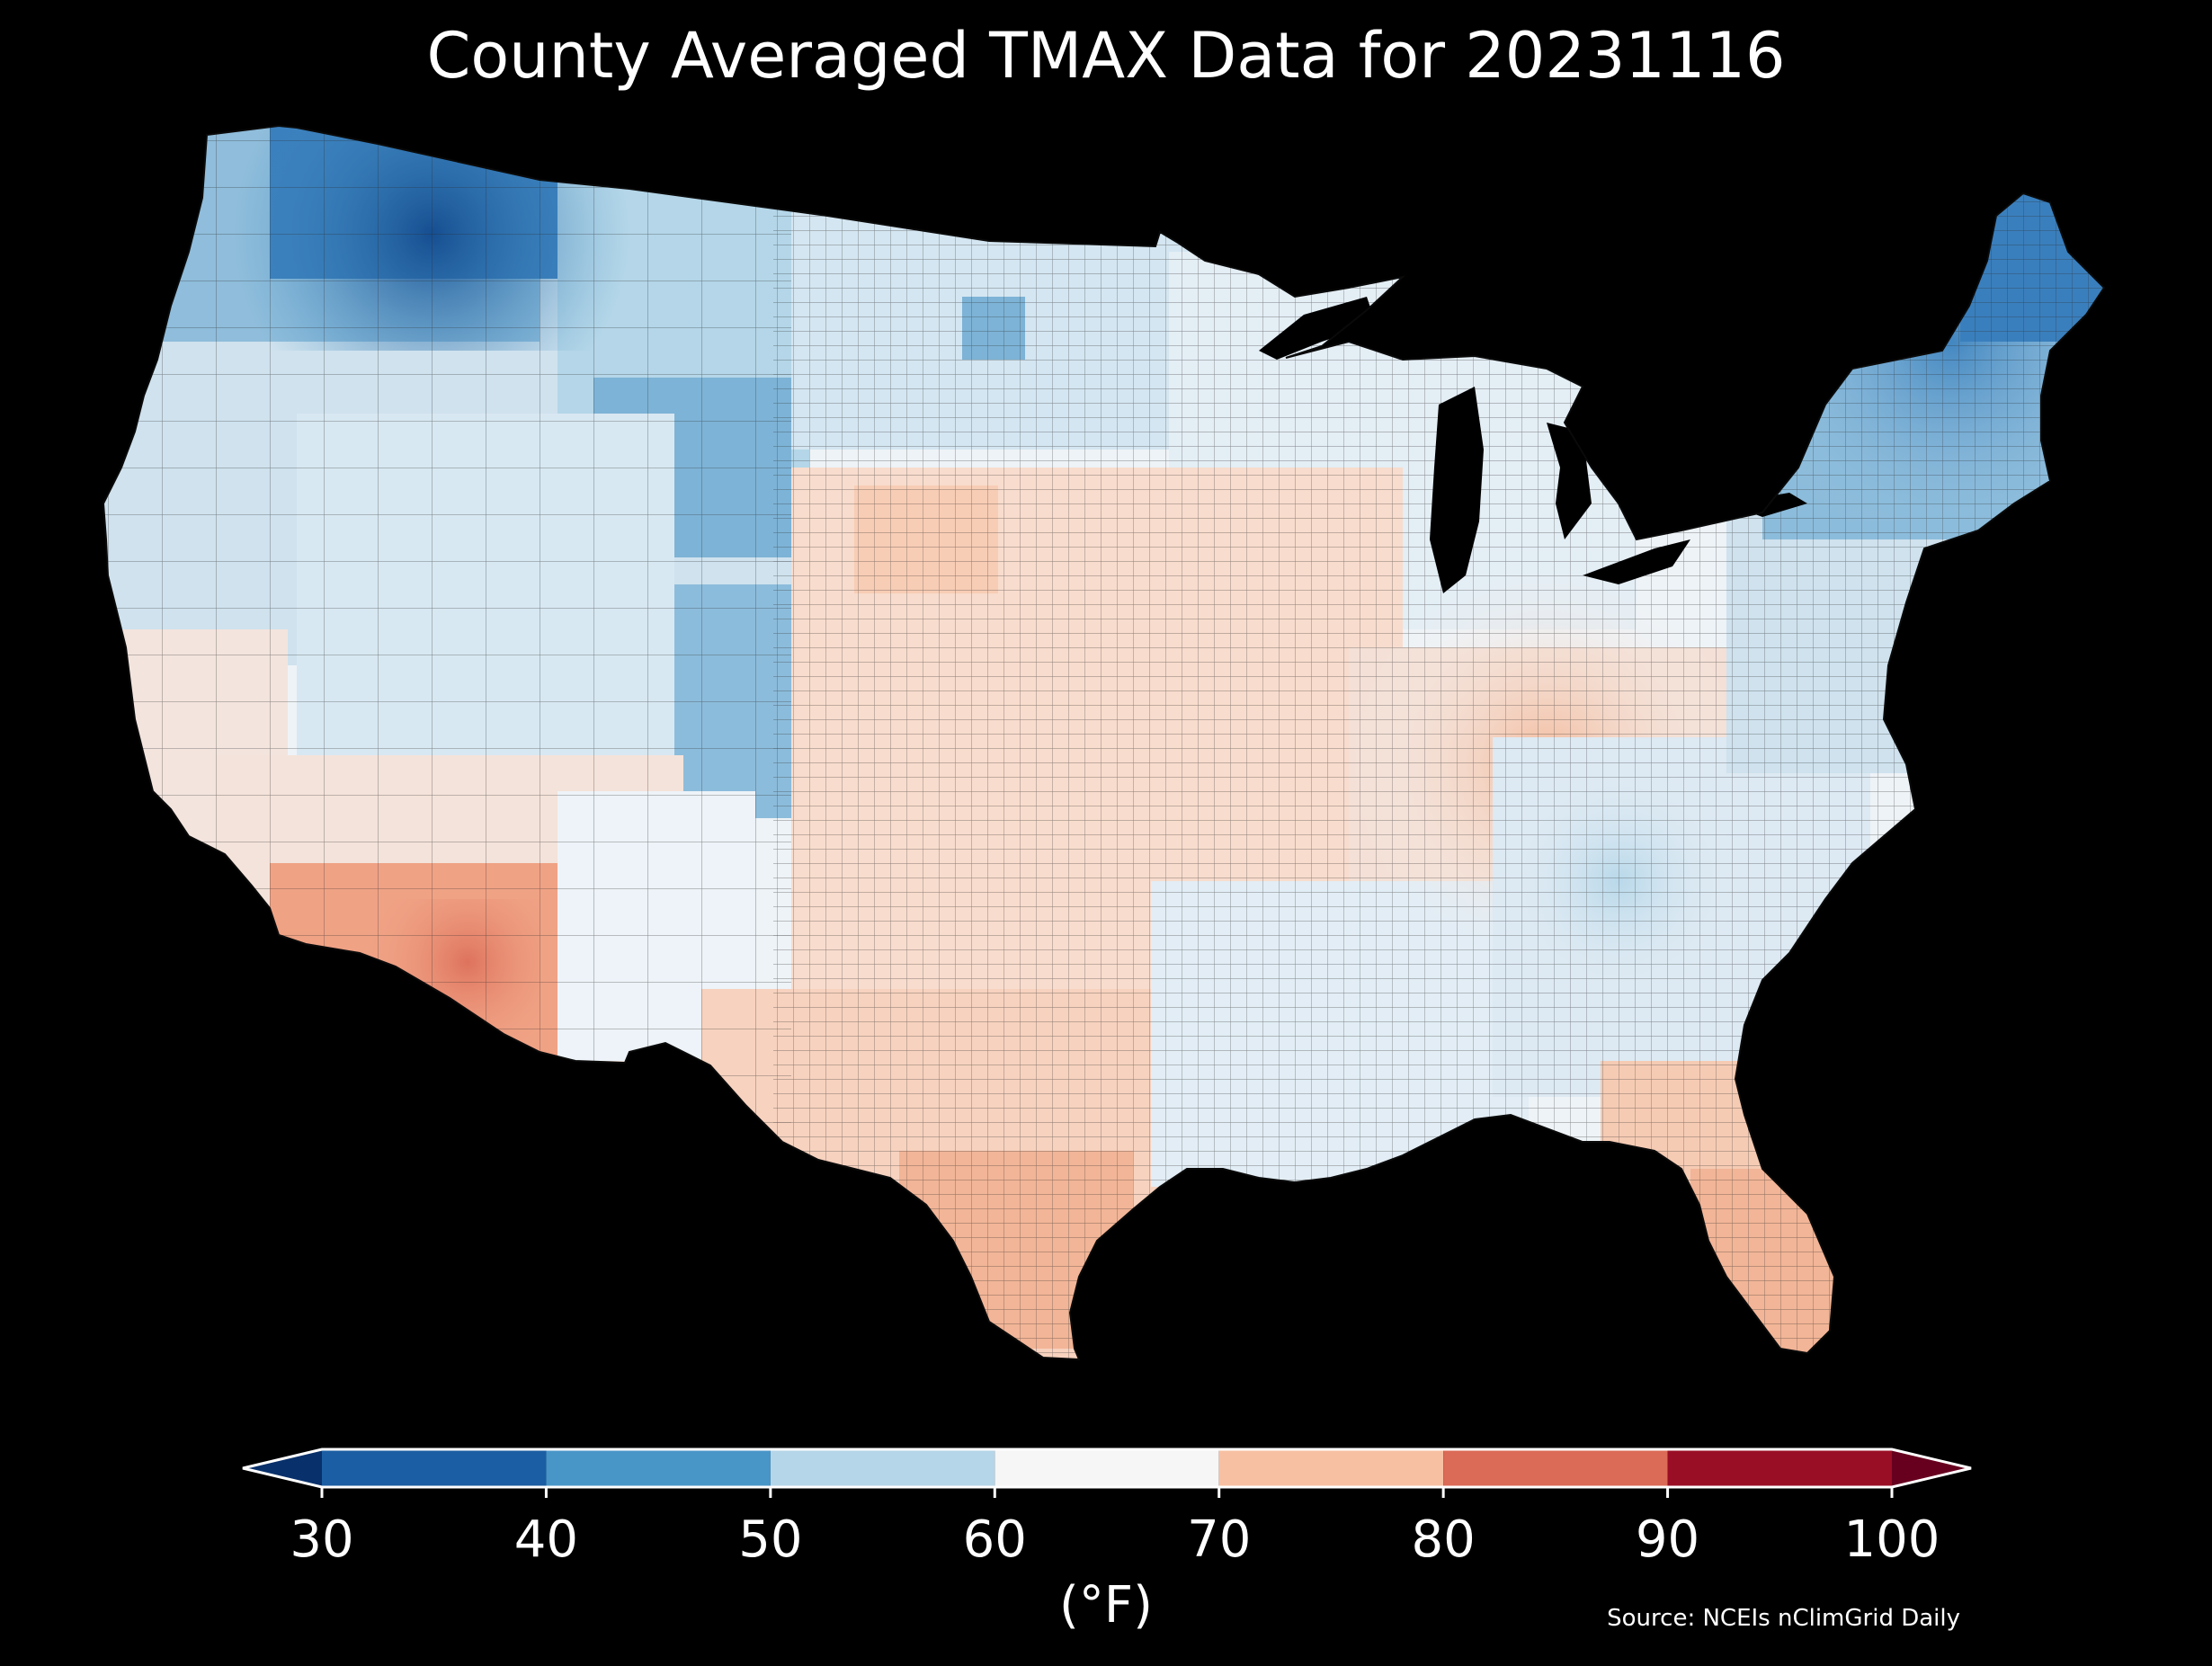  What do you see at coordinates (1317, 329) in the screenshot?
I see `lake-superior` at bounding box center [1317, 329].